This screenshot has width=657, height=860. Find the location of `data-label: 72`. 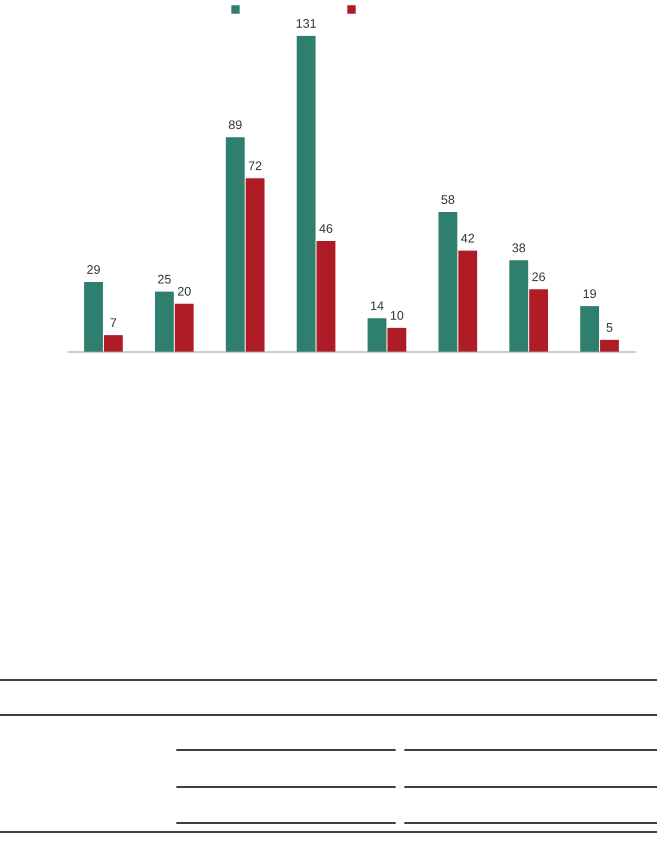

data-label: 72 is located at coordinates (255, 165).